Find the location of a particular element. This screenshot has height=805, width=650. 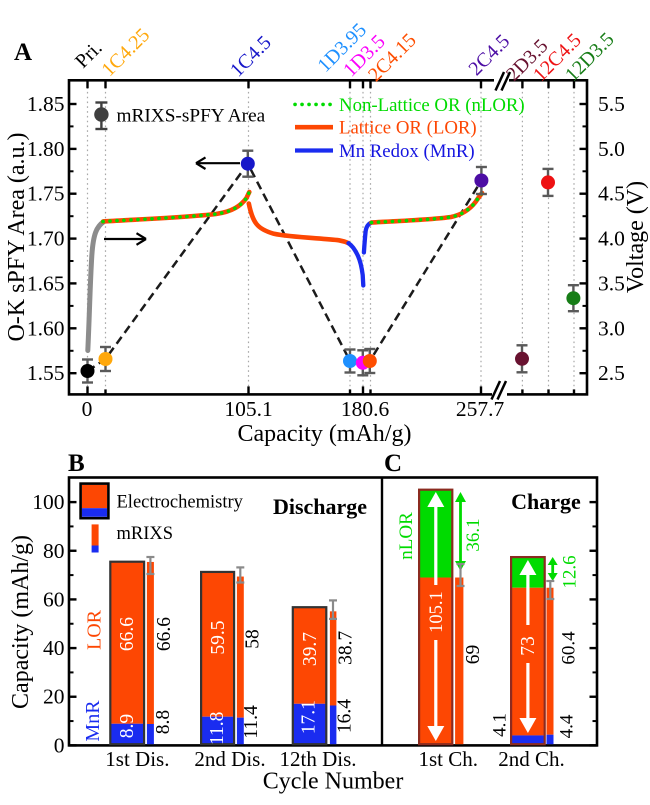

svg-text: 59.5 is located at coordinates (218, 637).